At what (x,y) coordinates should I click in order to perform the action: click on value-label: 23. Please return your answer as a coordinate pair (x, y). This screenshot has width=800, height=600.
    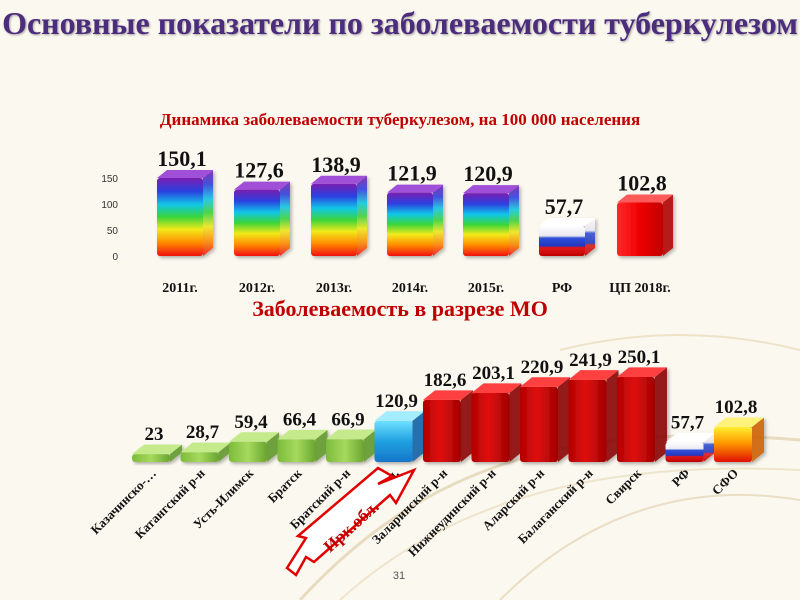
    Looking at the image, I should click on (154, 434).